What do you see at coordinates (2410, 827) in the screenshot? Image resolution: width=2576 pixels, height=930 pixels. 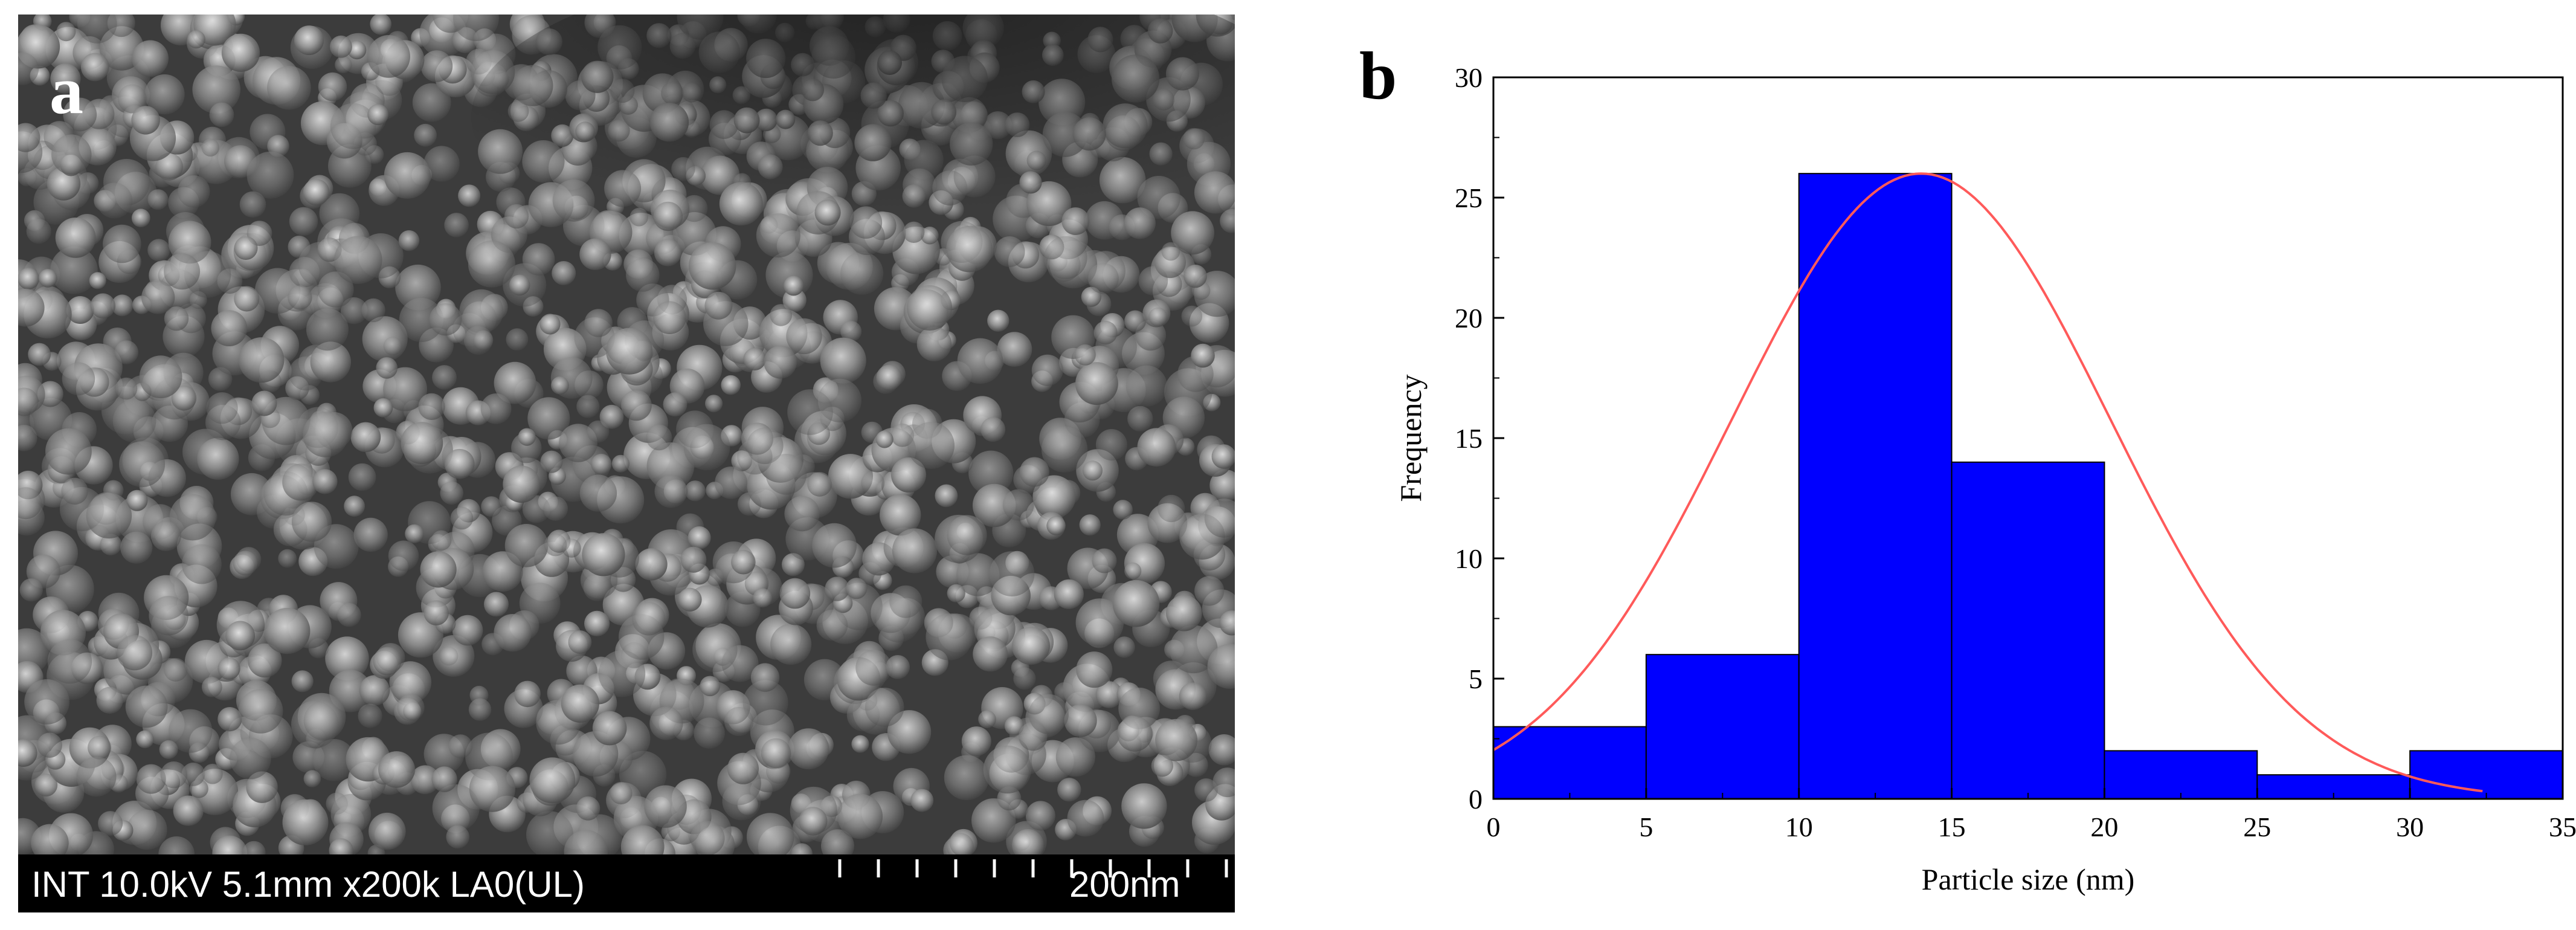 I see `x-tick-label: 30` at bounding box center [2410, 827].